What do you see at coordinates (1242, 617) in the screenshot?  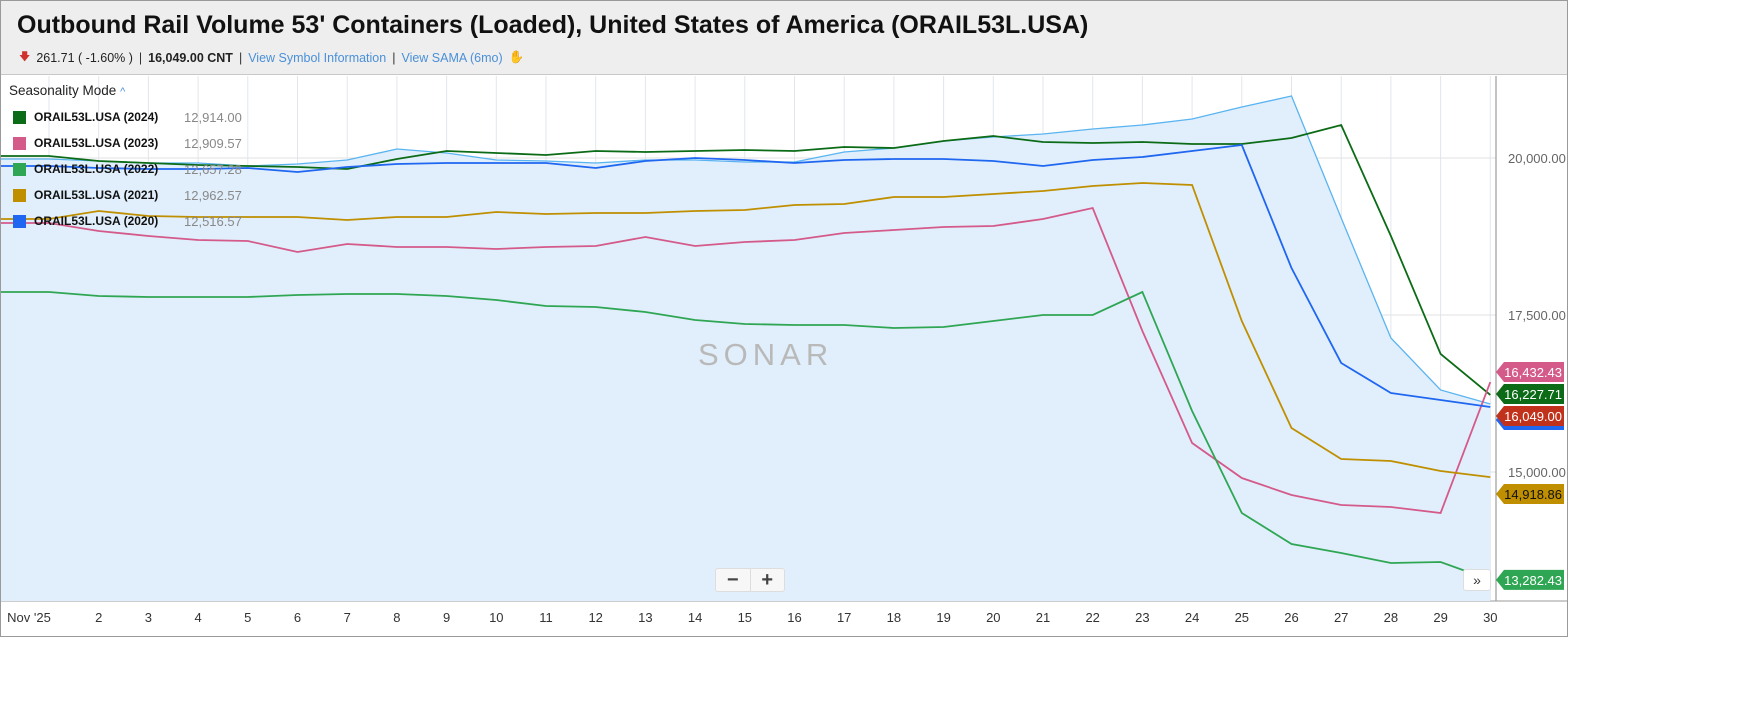 I see `x-tick-label: 25` at bounding box center [1242, 617].